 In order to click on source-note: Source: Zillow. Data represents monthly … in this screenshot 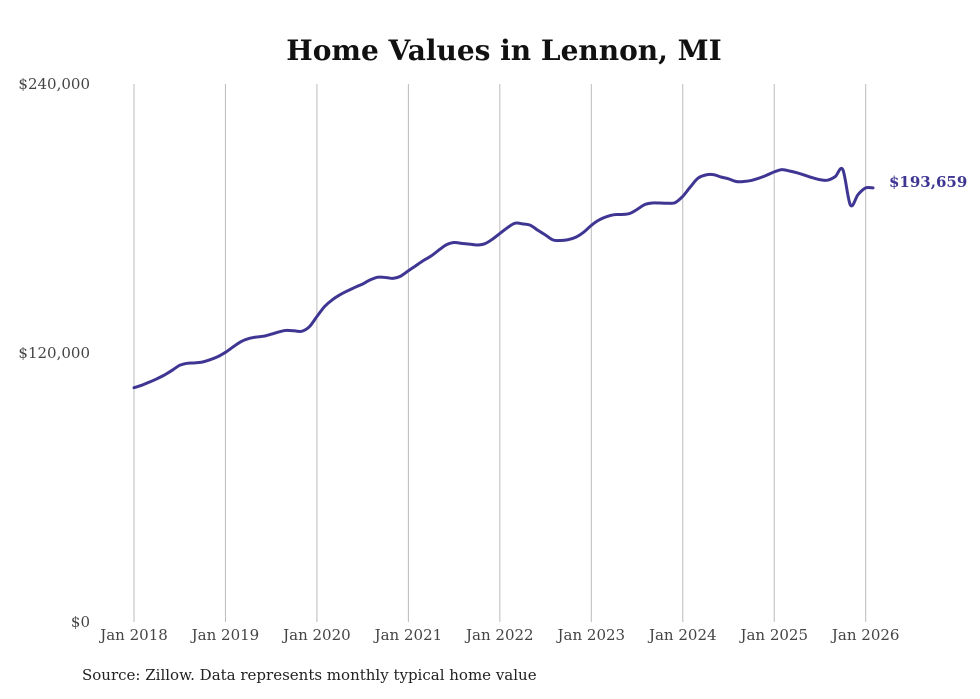, I will do `click(309, 675)`.